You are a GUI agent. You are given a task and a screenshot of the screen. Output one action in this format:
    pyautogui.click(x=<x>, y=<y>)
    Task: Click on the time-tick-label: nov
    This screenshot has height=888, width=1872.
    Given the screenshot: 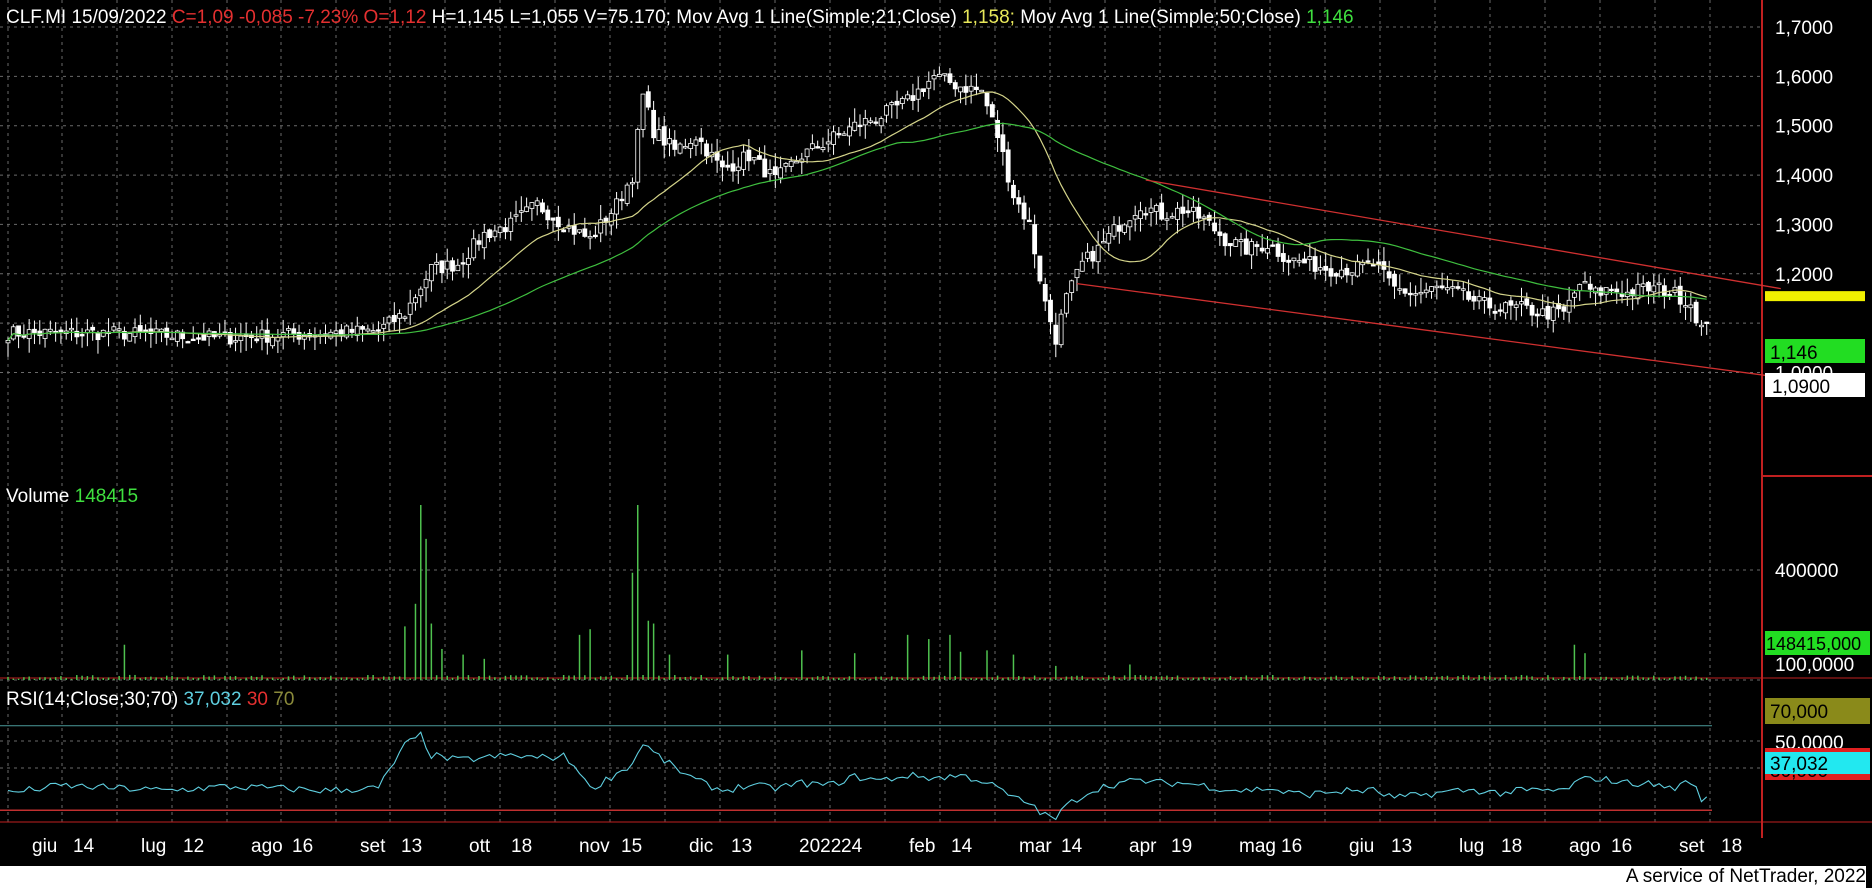 What is the action you would take?
    pyautogui.click(x=594, y=846)
    